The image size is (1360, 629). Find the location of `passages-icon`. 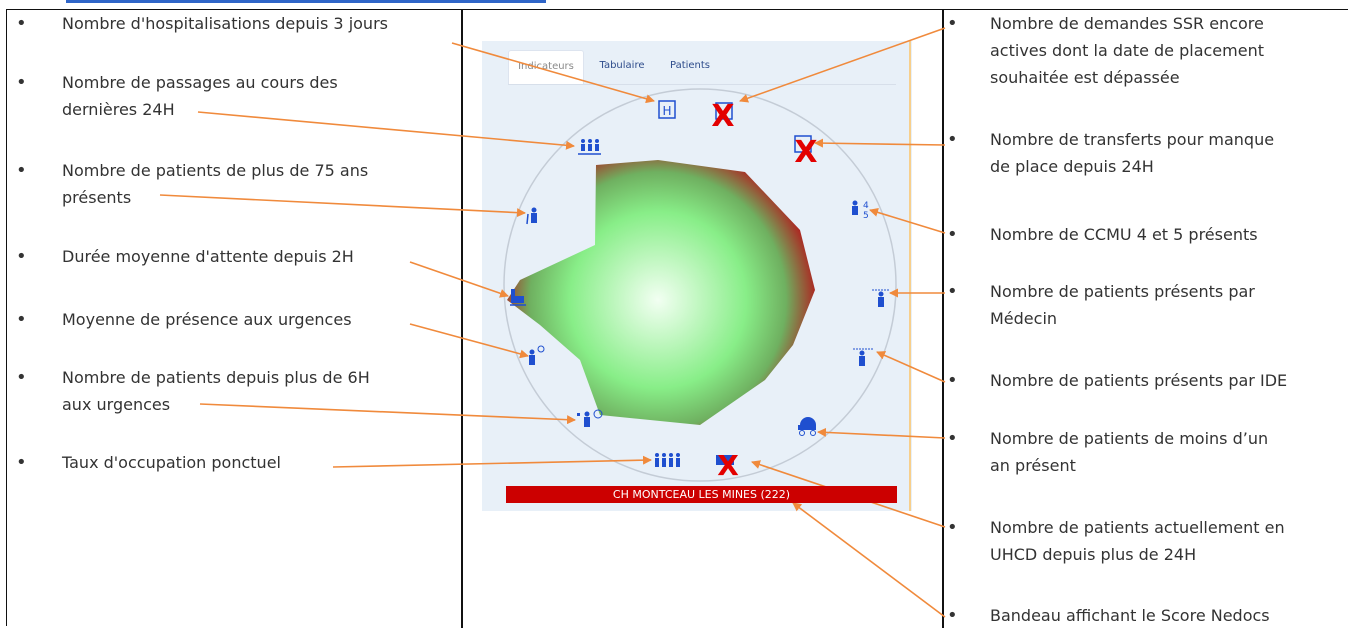

passages-icon is located at coordinates (589, 147).